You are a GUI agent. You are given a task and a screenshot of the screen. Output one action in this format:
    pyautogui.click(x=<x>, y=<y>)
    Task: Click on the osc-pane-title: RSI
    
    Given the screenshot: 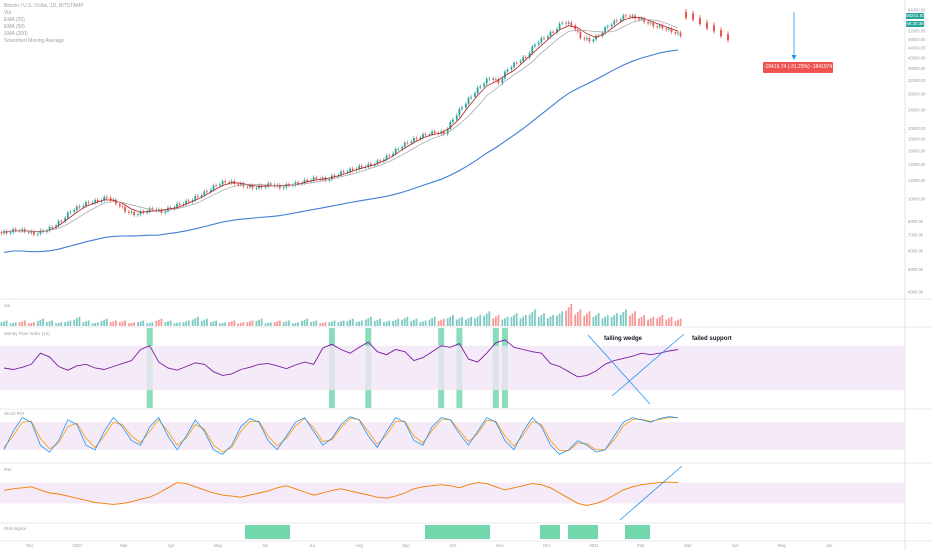 What is the action you would take?
    pyautogui.click(x=8, y=469)
    